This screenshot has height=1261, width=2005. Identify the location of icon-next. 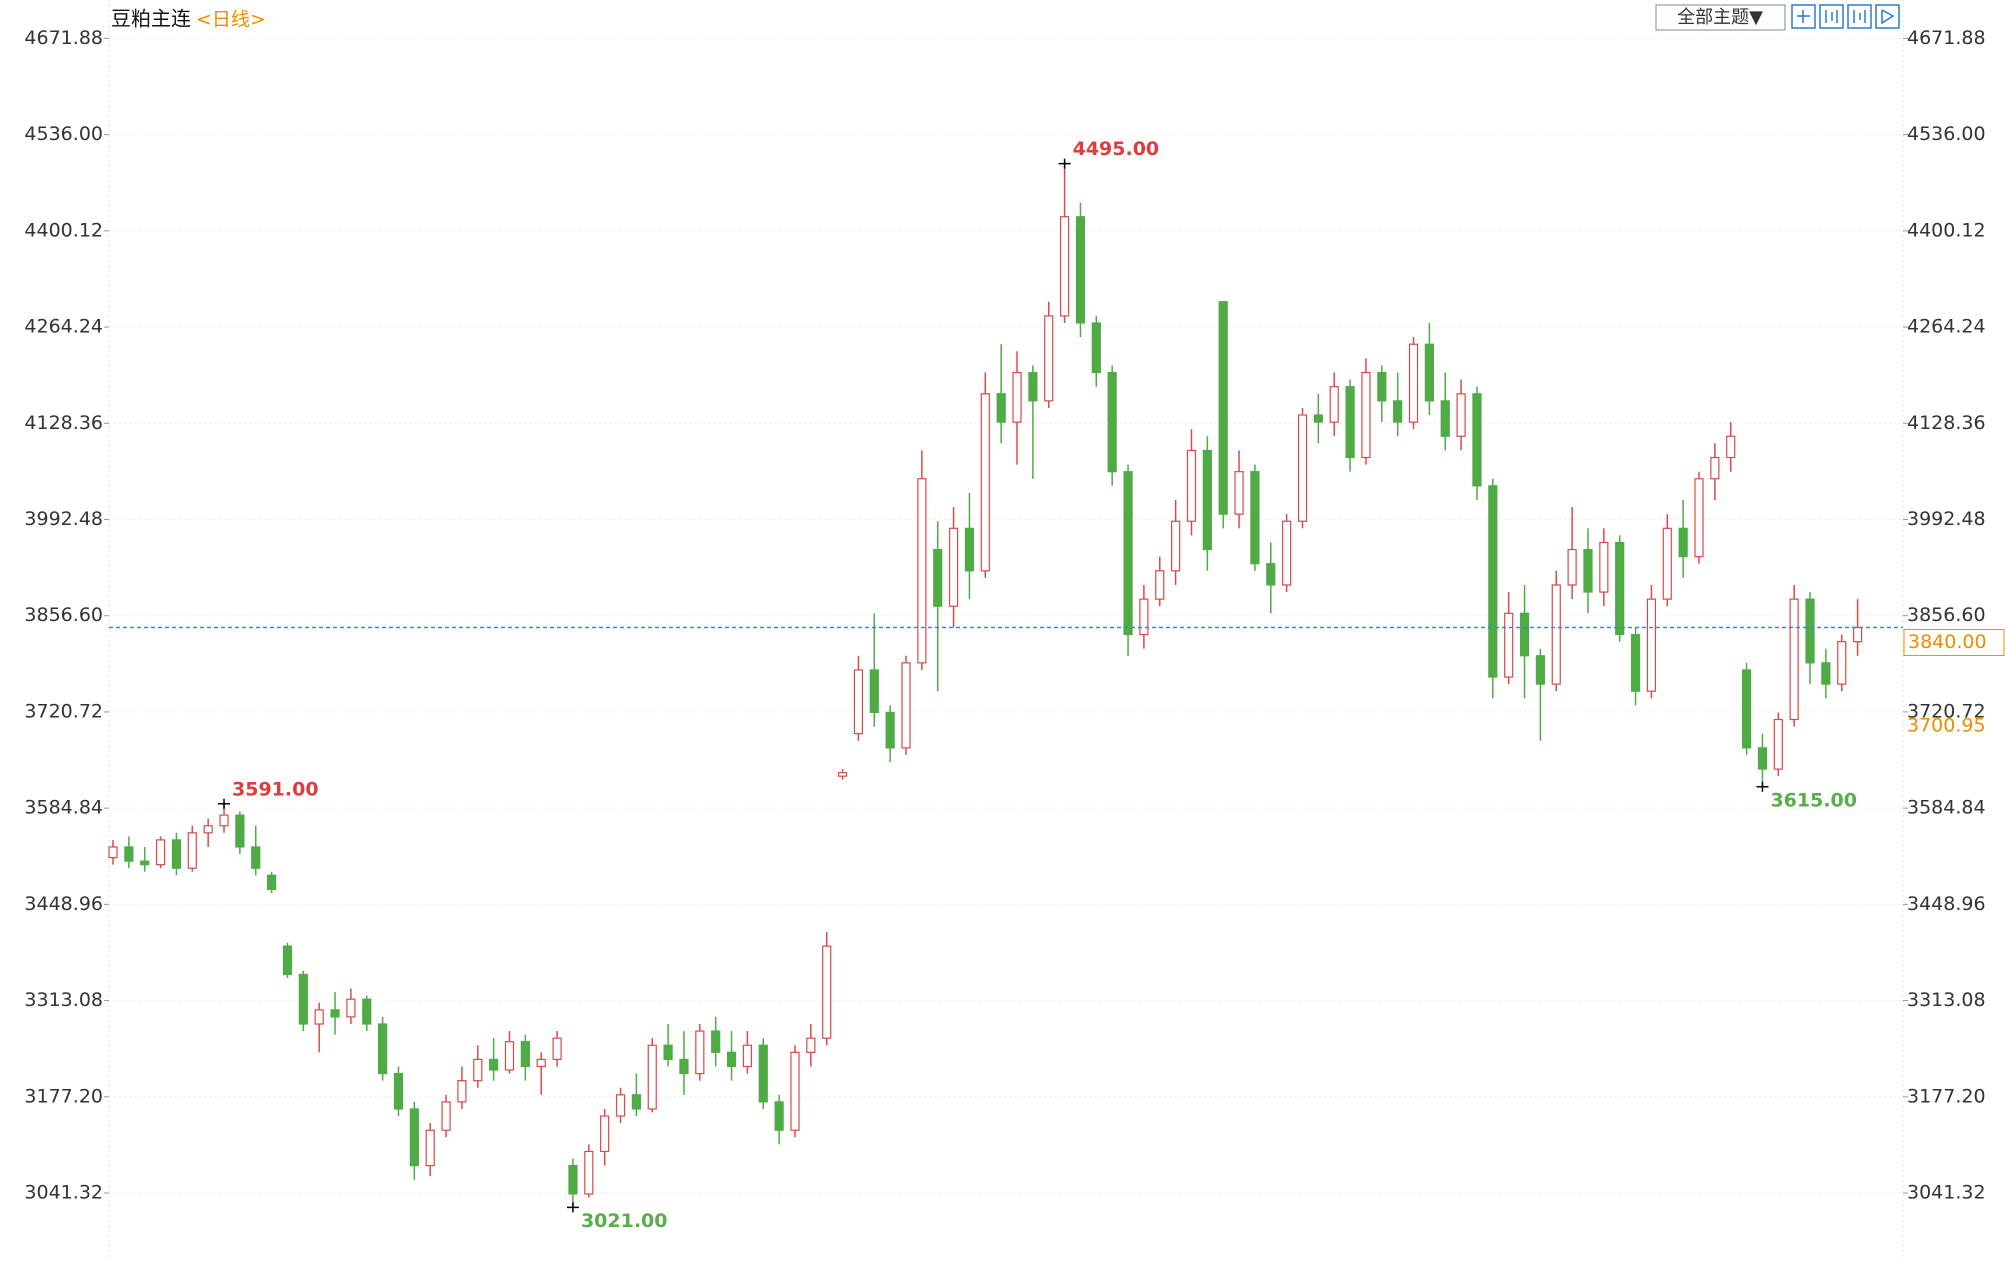
(1887, 16).